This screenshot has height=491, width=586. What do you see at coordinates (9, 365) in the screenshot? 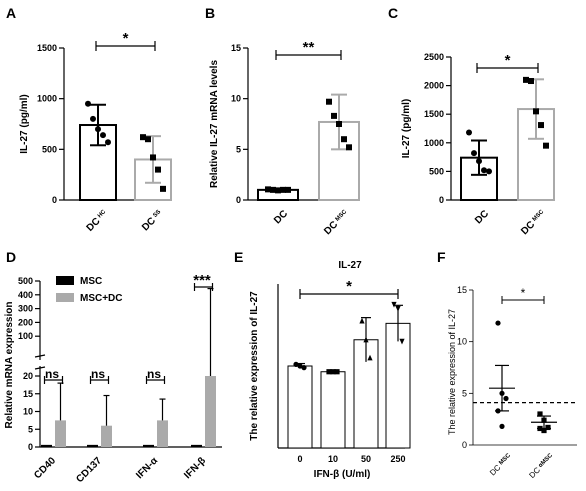
I see `y-axis-title: Relative mRNA expression` at bounding box center [9, 365].